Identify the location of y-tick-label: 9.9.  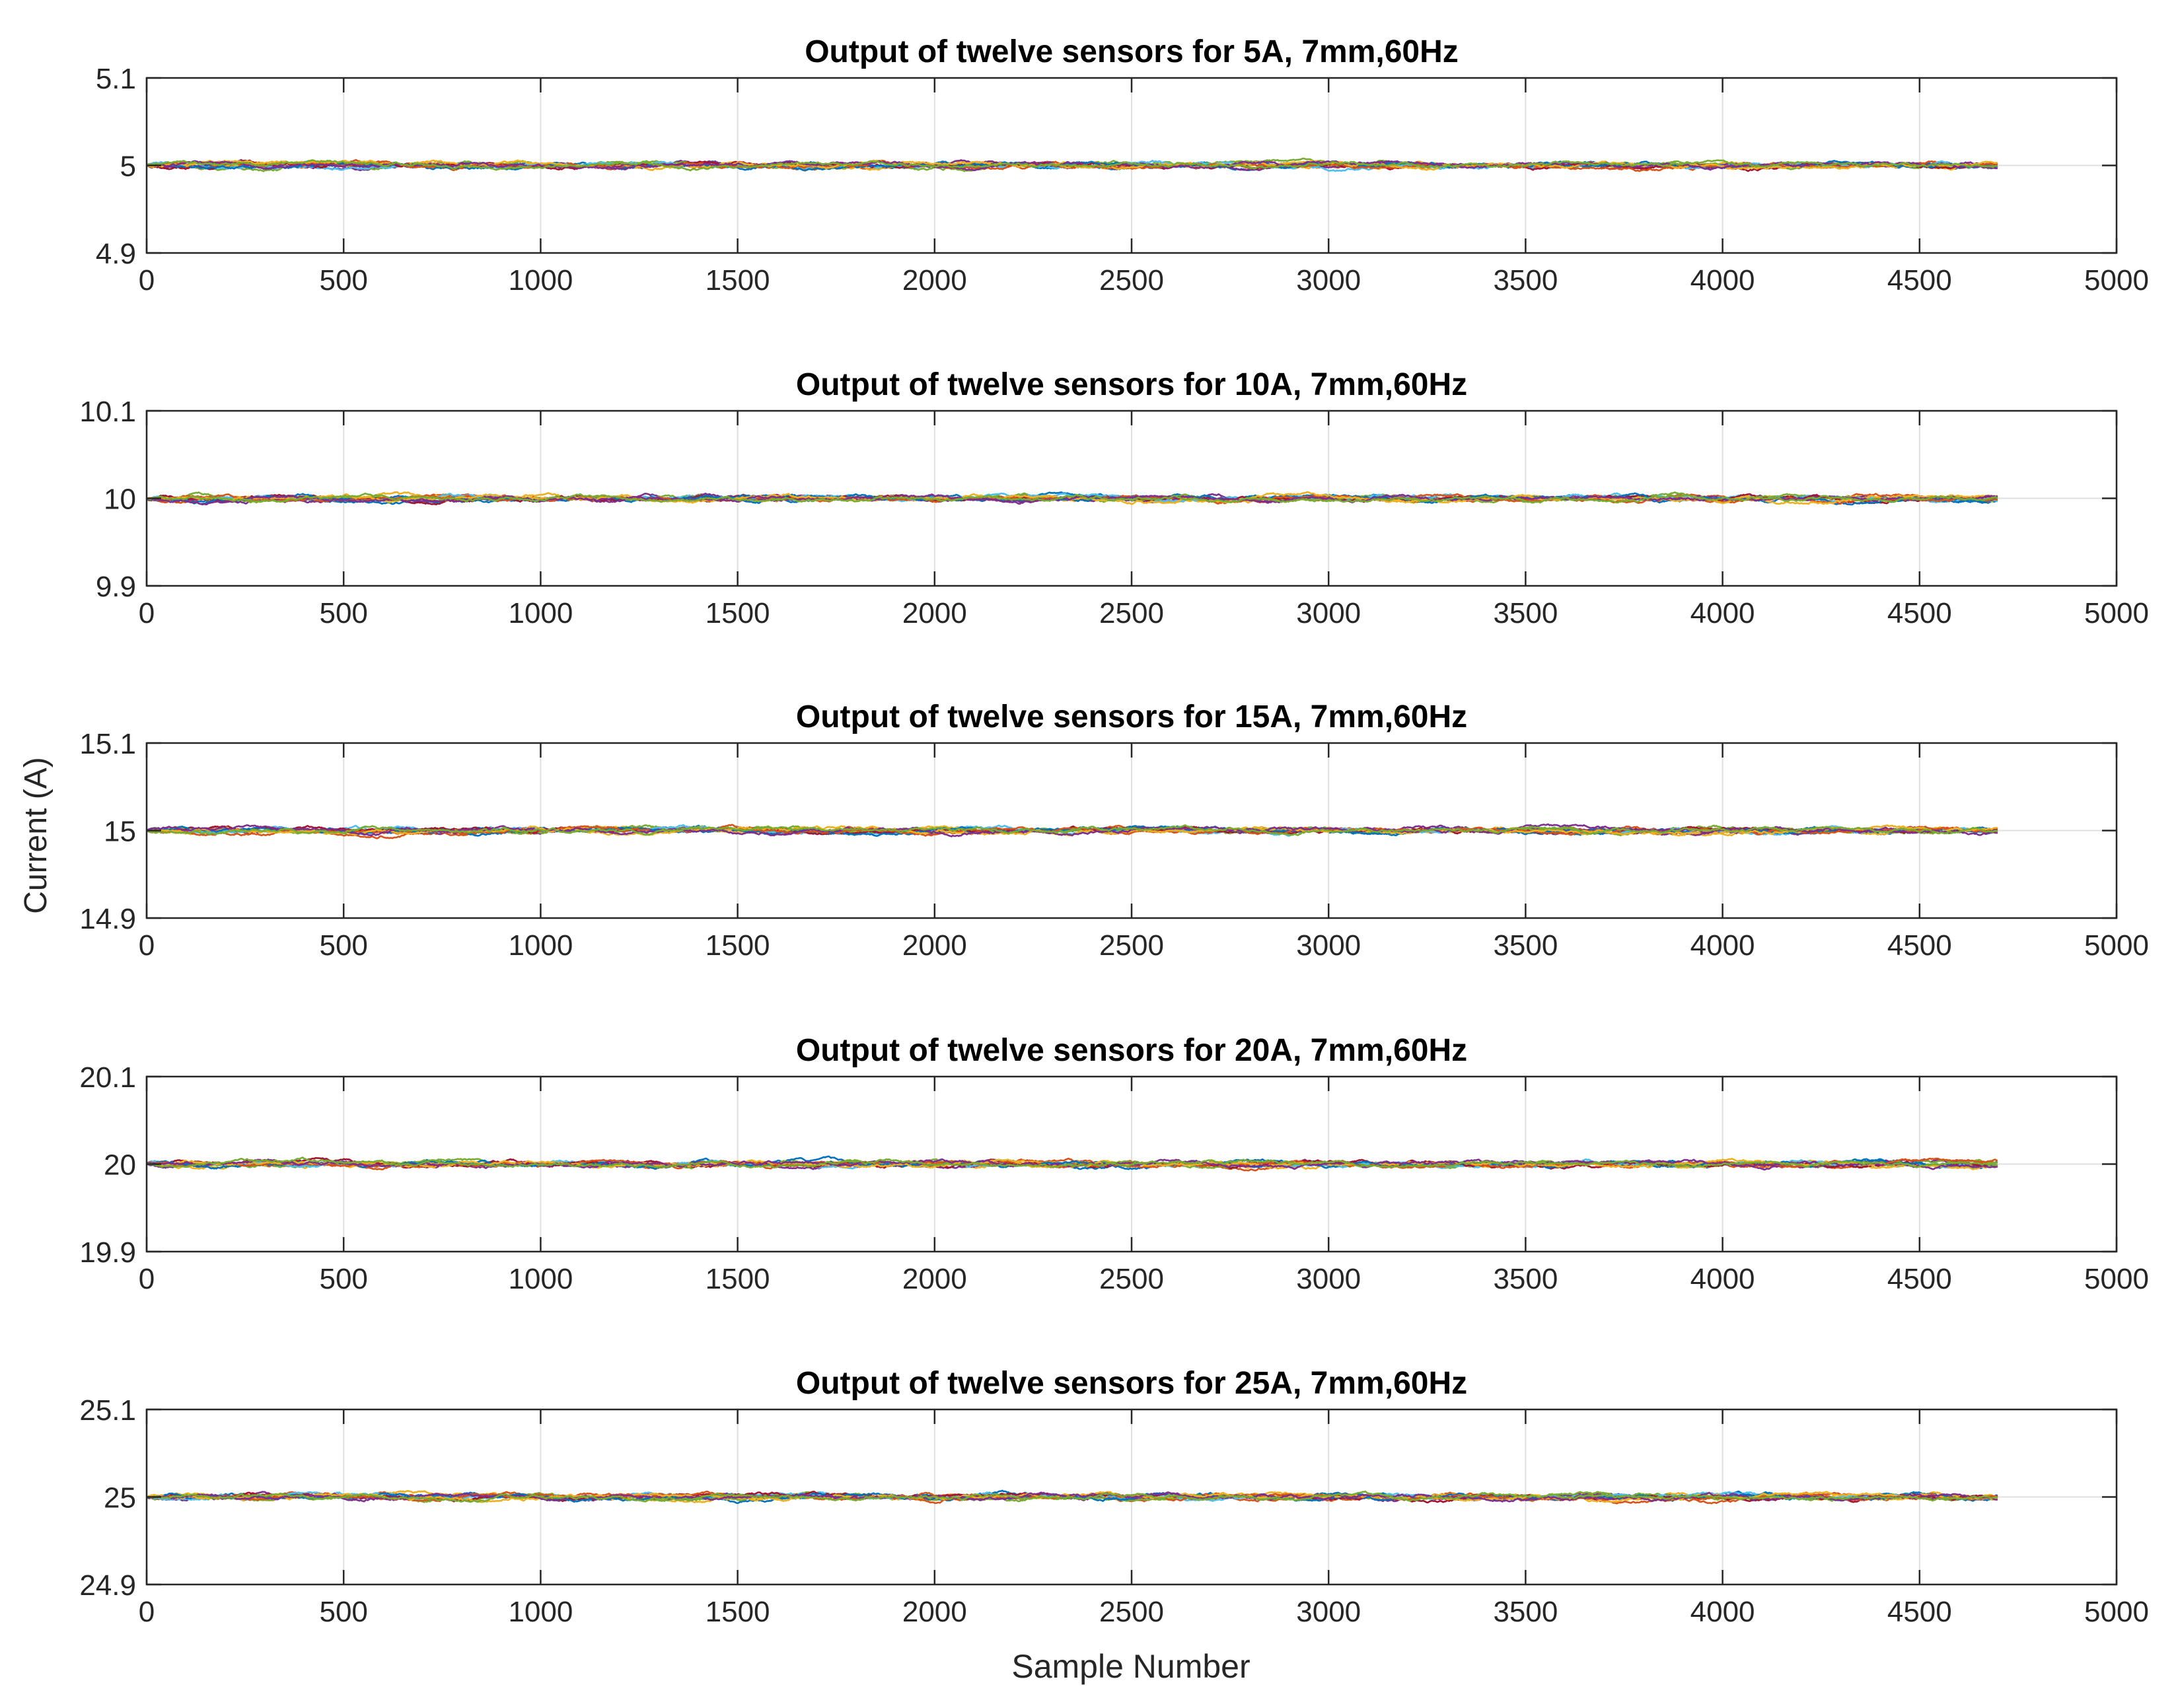
(116, 587).